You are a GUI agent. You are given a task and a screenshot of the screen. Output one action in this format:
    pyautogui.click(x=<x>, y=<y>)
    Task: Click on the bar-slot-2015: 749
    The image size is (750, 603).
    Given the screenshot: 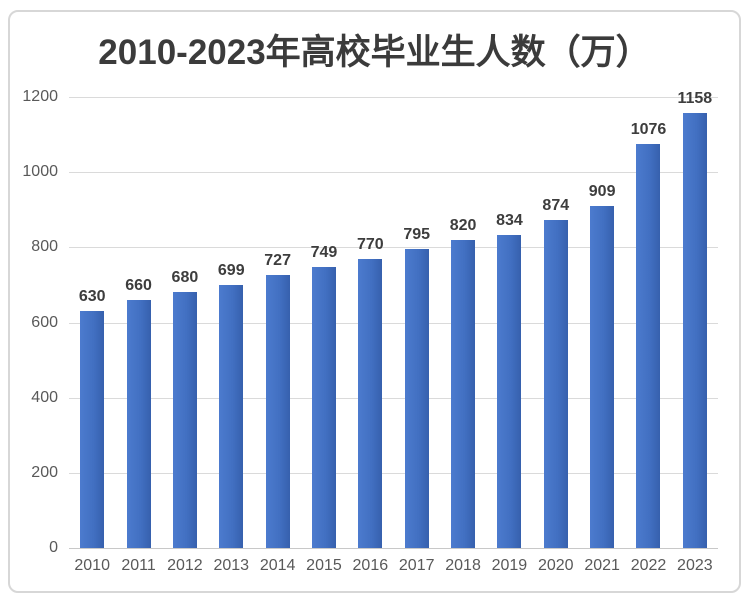 What is the action you would take?
    pyautogui.click(x=324, y=395)
    